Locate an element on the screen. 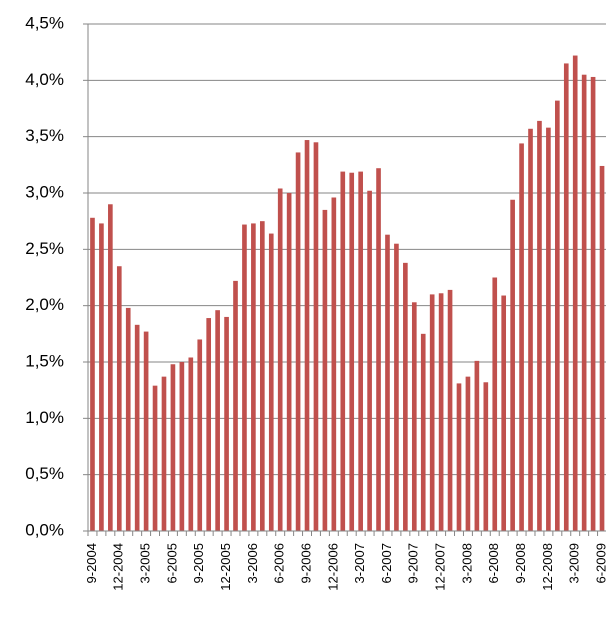 This screenshot has height=619, width=606. x-tick-label: 6-2009 is located at coordinates (599, 563).